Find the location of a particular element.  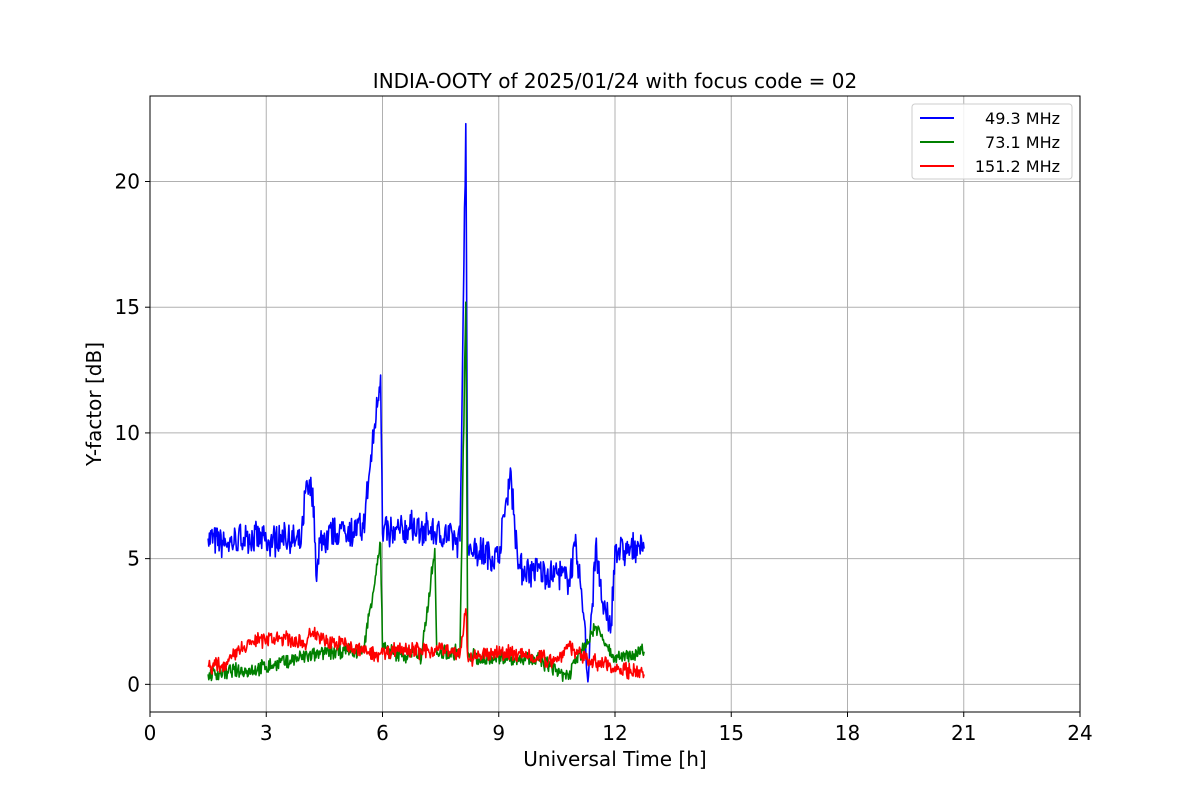

x-tick-label: 12 is located at coordinates (614, 733).